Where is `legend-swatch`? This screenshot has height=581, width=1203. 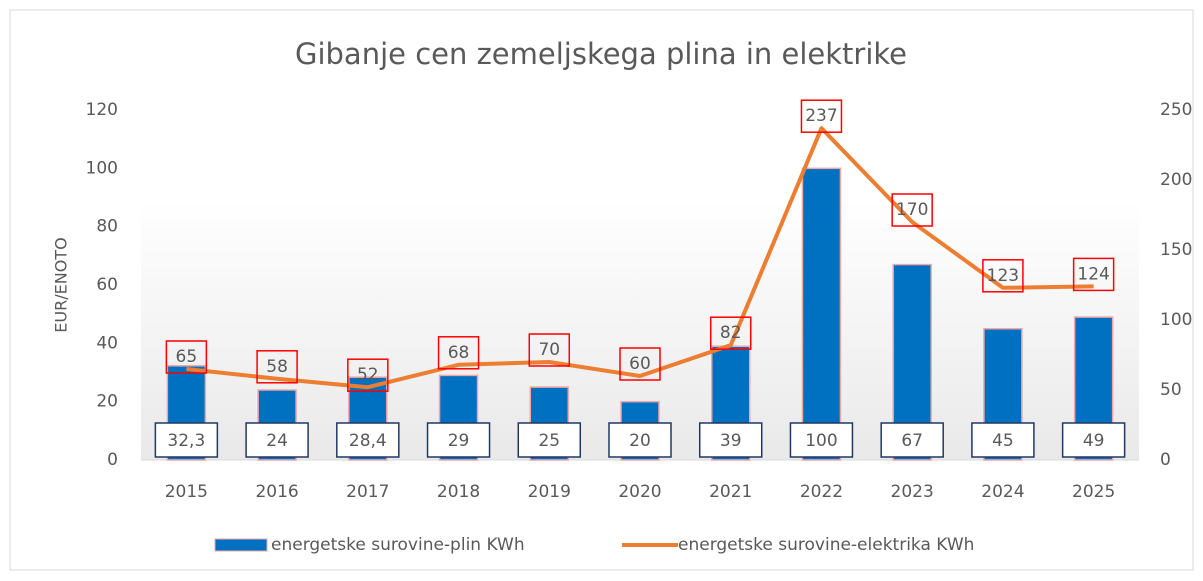 legend-swatch is located at coordinates (241, 545).